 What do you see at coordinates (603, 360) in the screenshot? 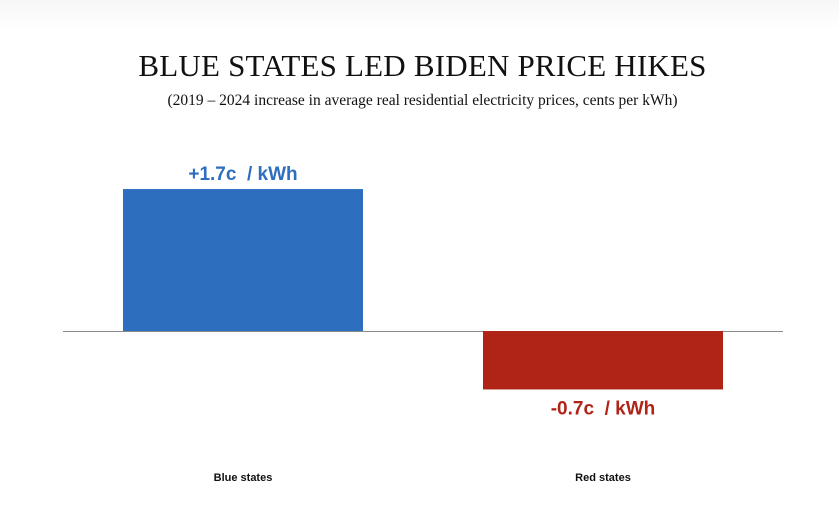
I see `bar-red-states` at bounding box center [603, 360].